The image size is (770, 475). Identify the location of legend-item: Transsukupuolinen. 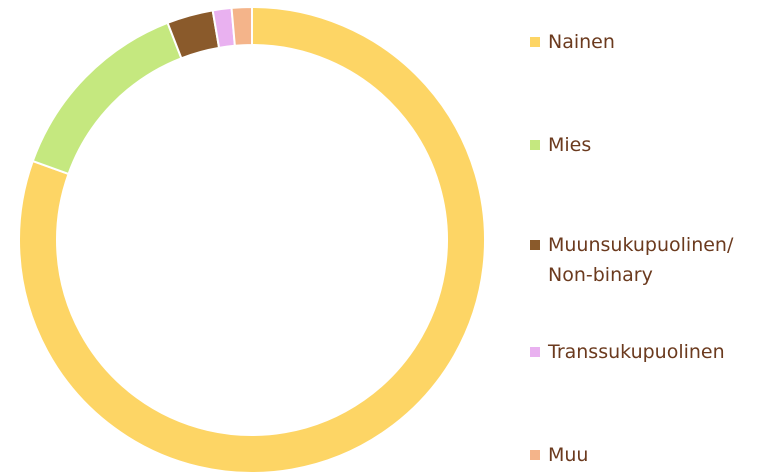
(645, 352).